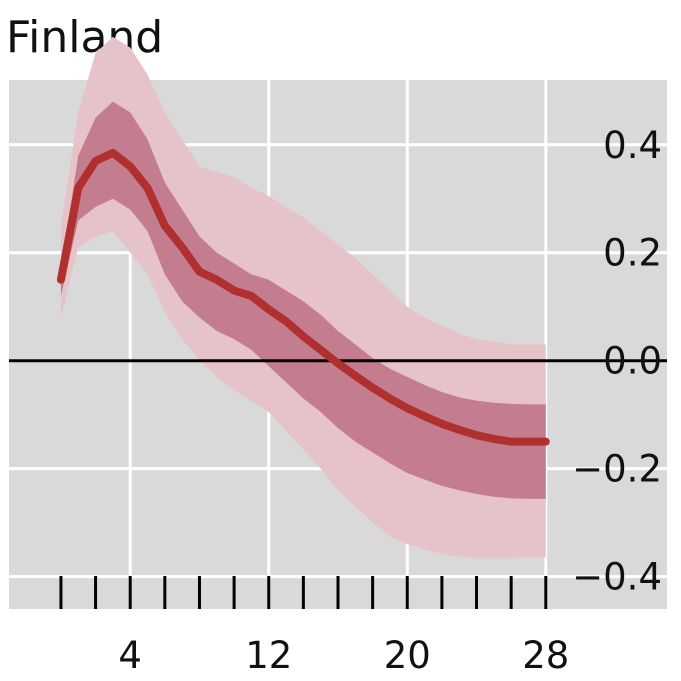 Image resolution: width=681 pixels, height=681 pixels. I want to click on y-tick-label: 0.0, so click(632, 361).